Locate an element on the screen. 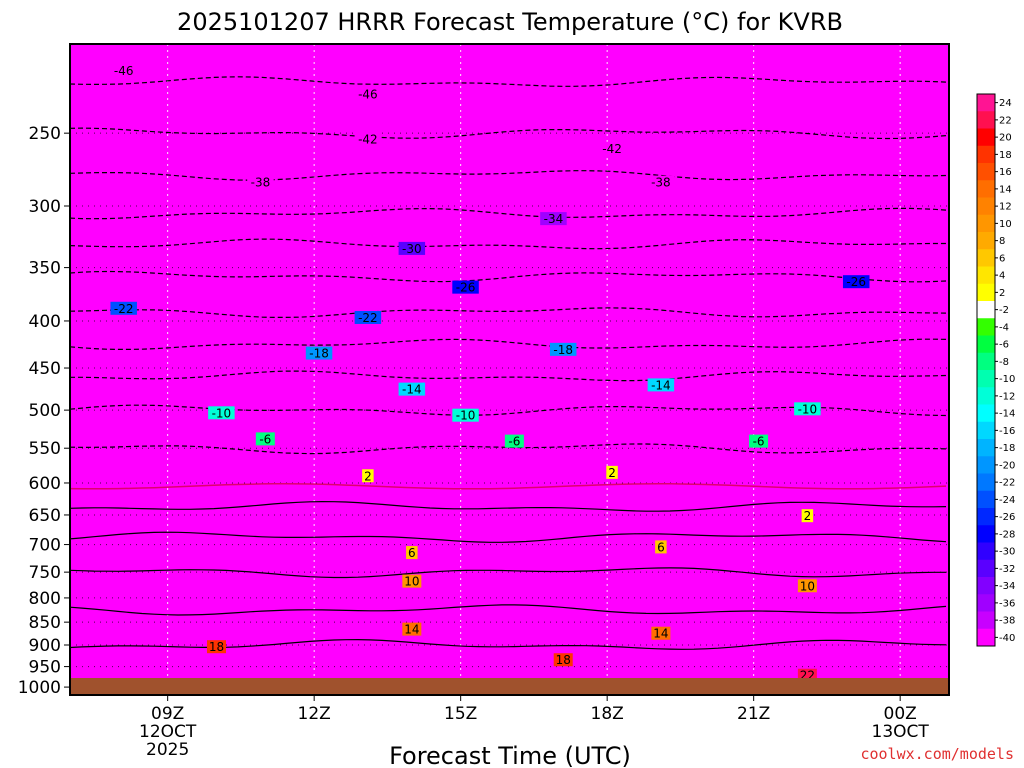 The image size is (1024, 768). contour-label: -30 is located at coordinates (412, 249).